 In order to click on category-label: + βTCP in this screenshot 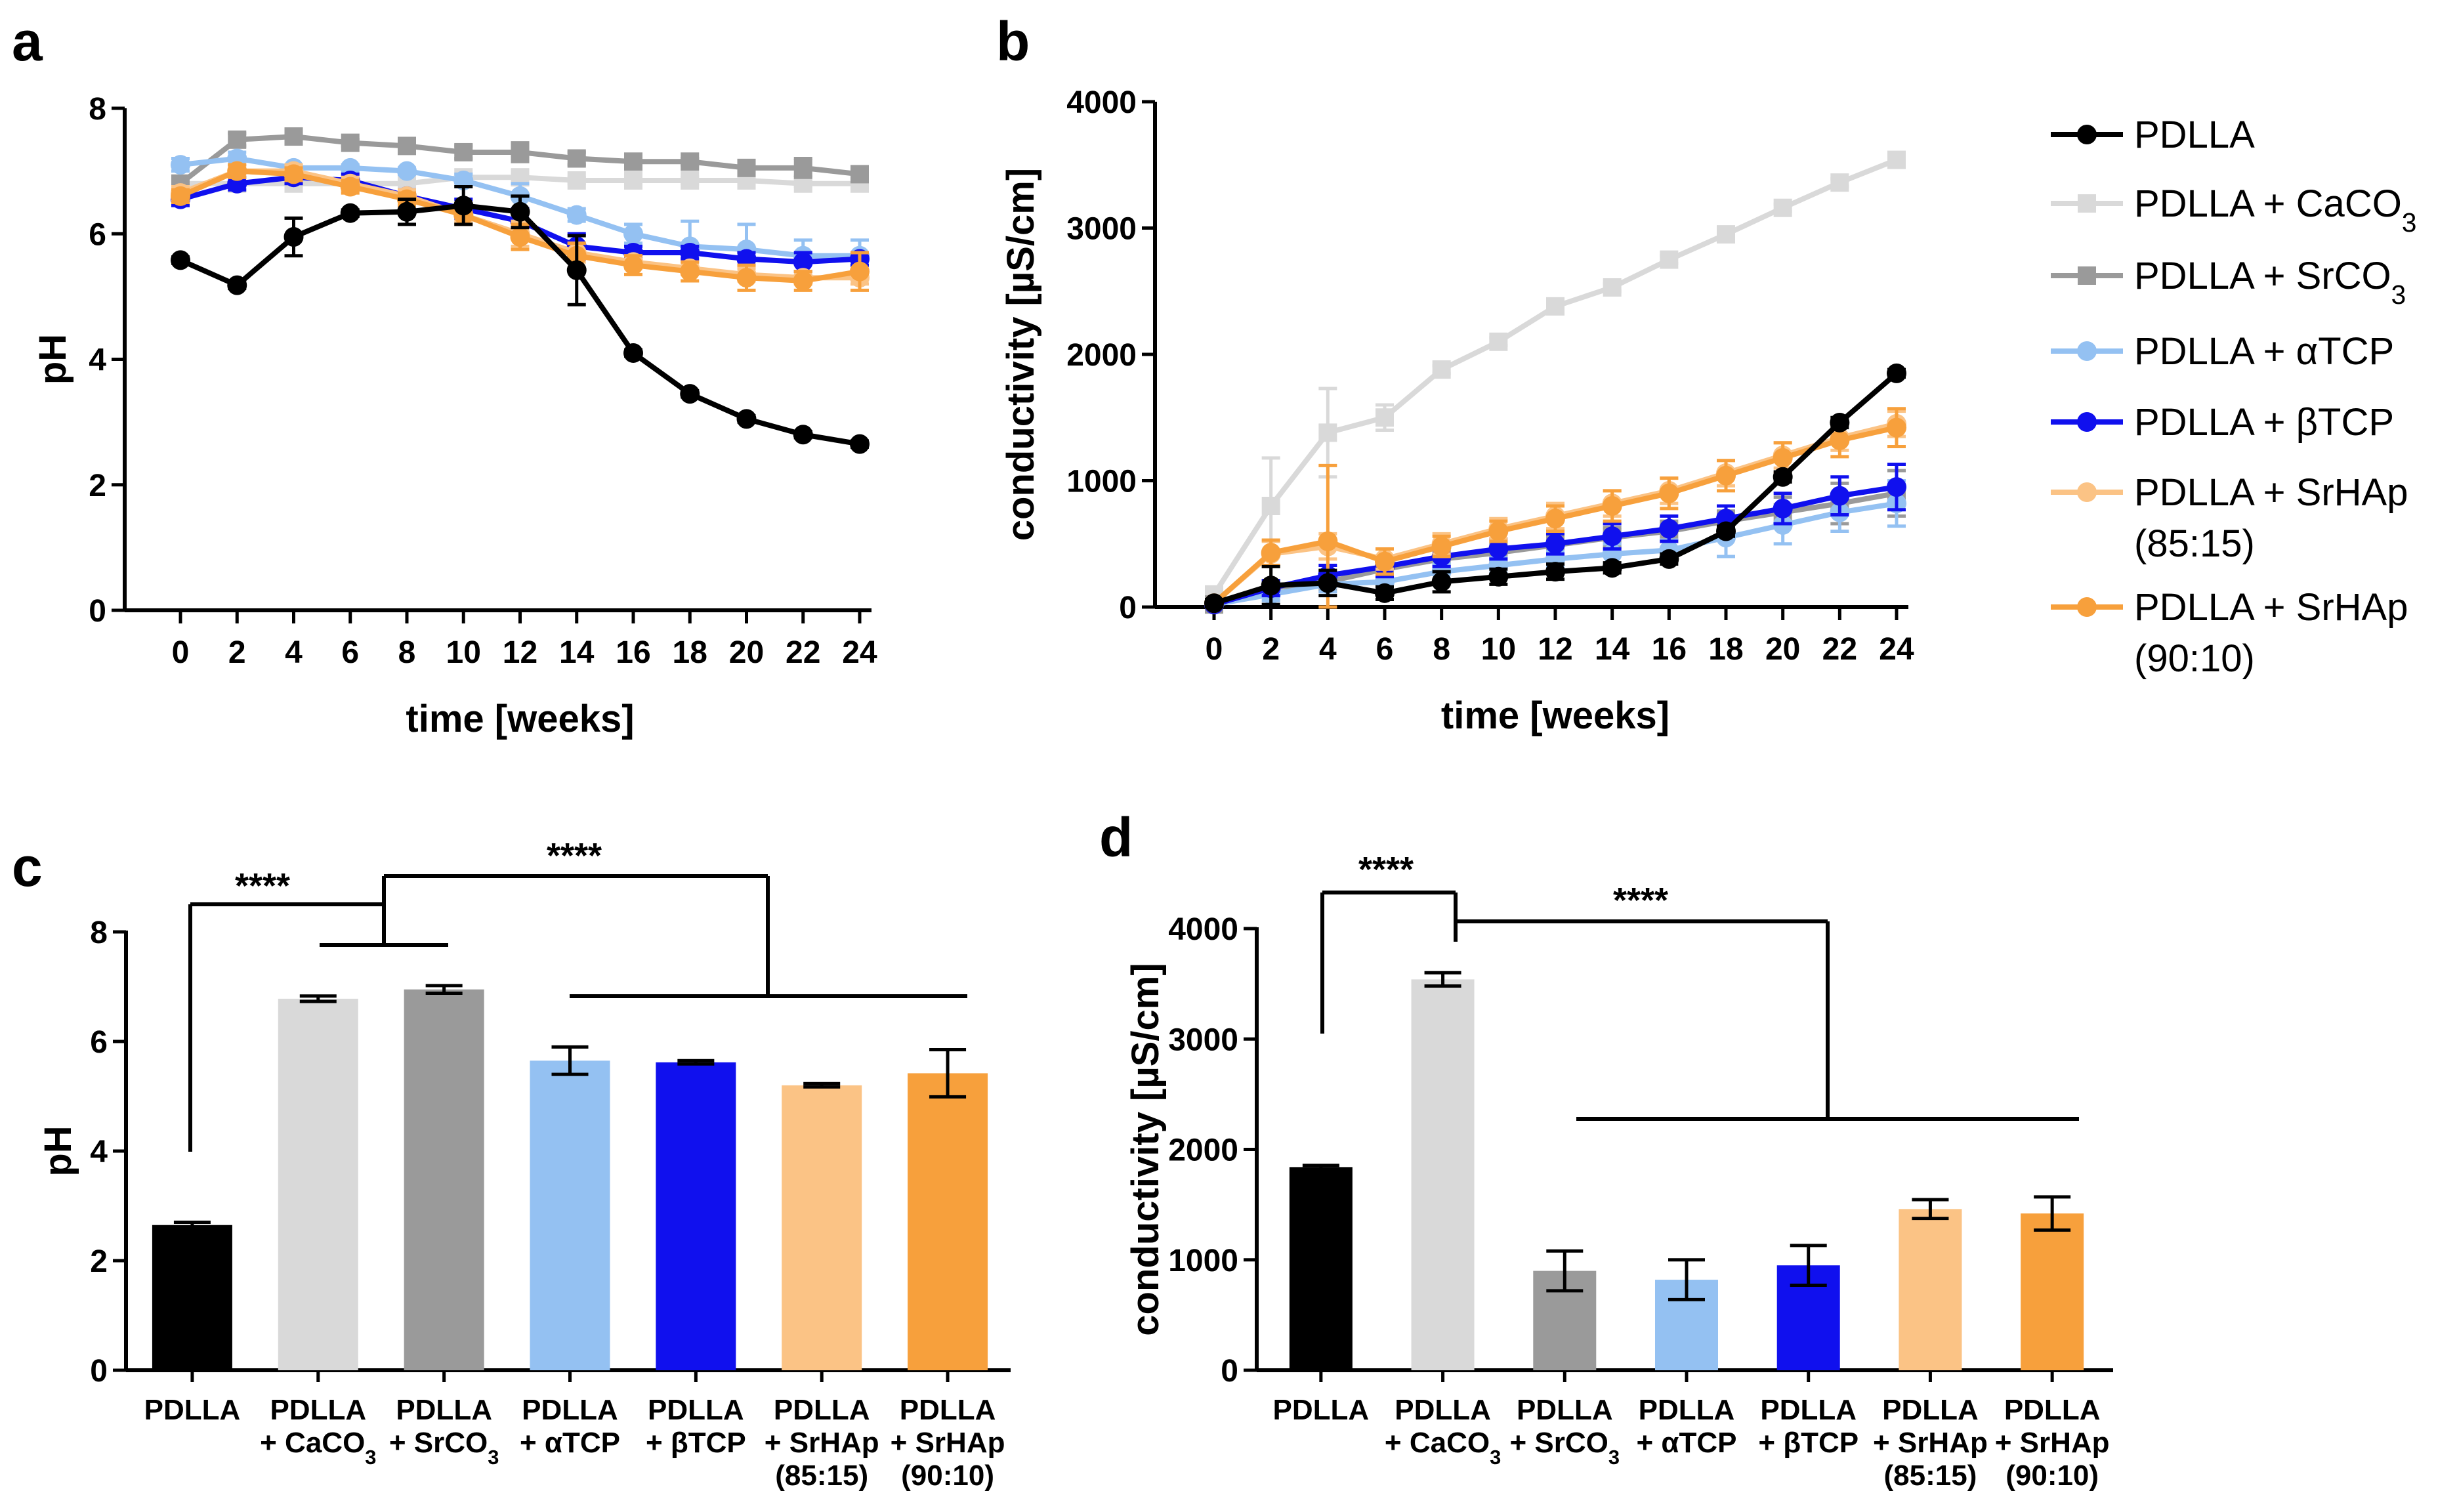, I will do `click(1808, 1443)`.